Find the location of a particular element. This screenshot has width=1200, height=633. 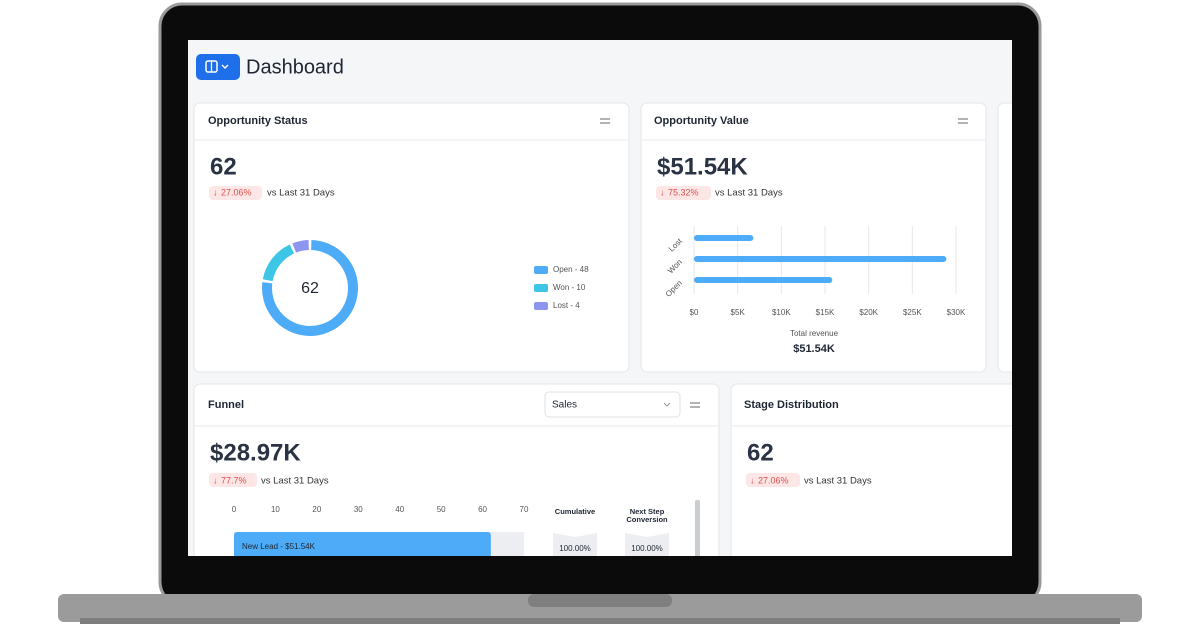

x-tick-label: 50 is located at coordinates (441, 509).